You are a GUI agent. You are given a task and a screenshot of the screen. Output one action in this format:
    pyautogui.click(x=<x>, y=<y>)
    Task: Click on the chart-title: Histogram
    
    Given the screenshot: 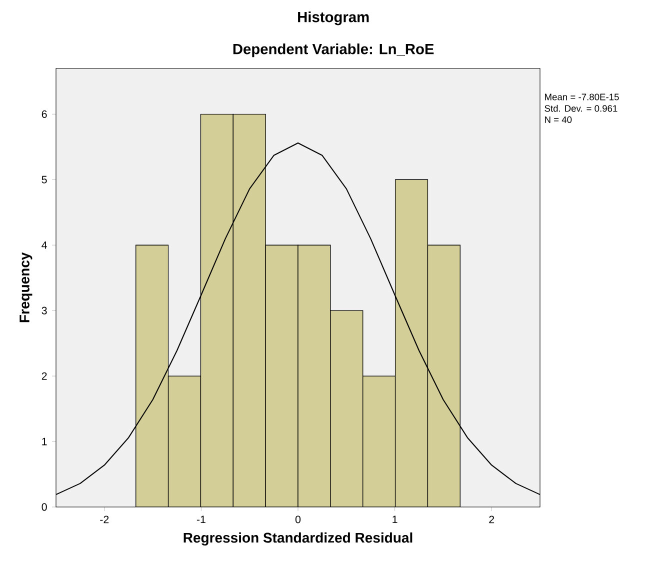 What is the action you would take?
    pyautogui.click(x=333, y=18)
    